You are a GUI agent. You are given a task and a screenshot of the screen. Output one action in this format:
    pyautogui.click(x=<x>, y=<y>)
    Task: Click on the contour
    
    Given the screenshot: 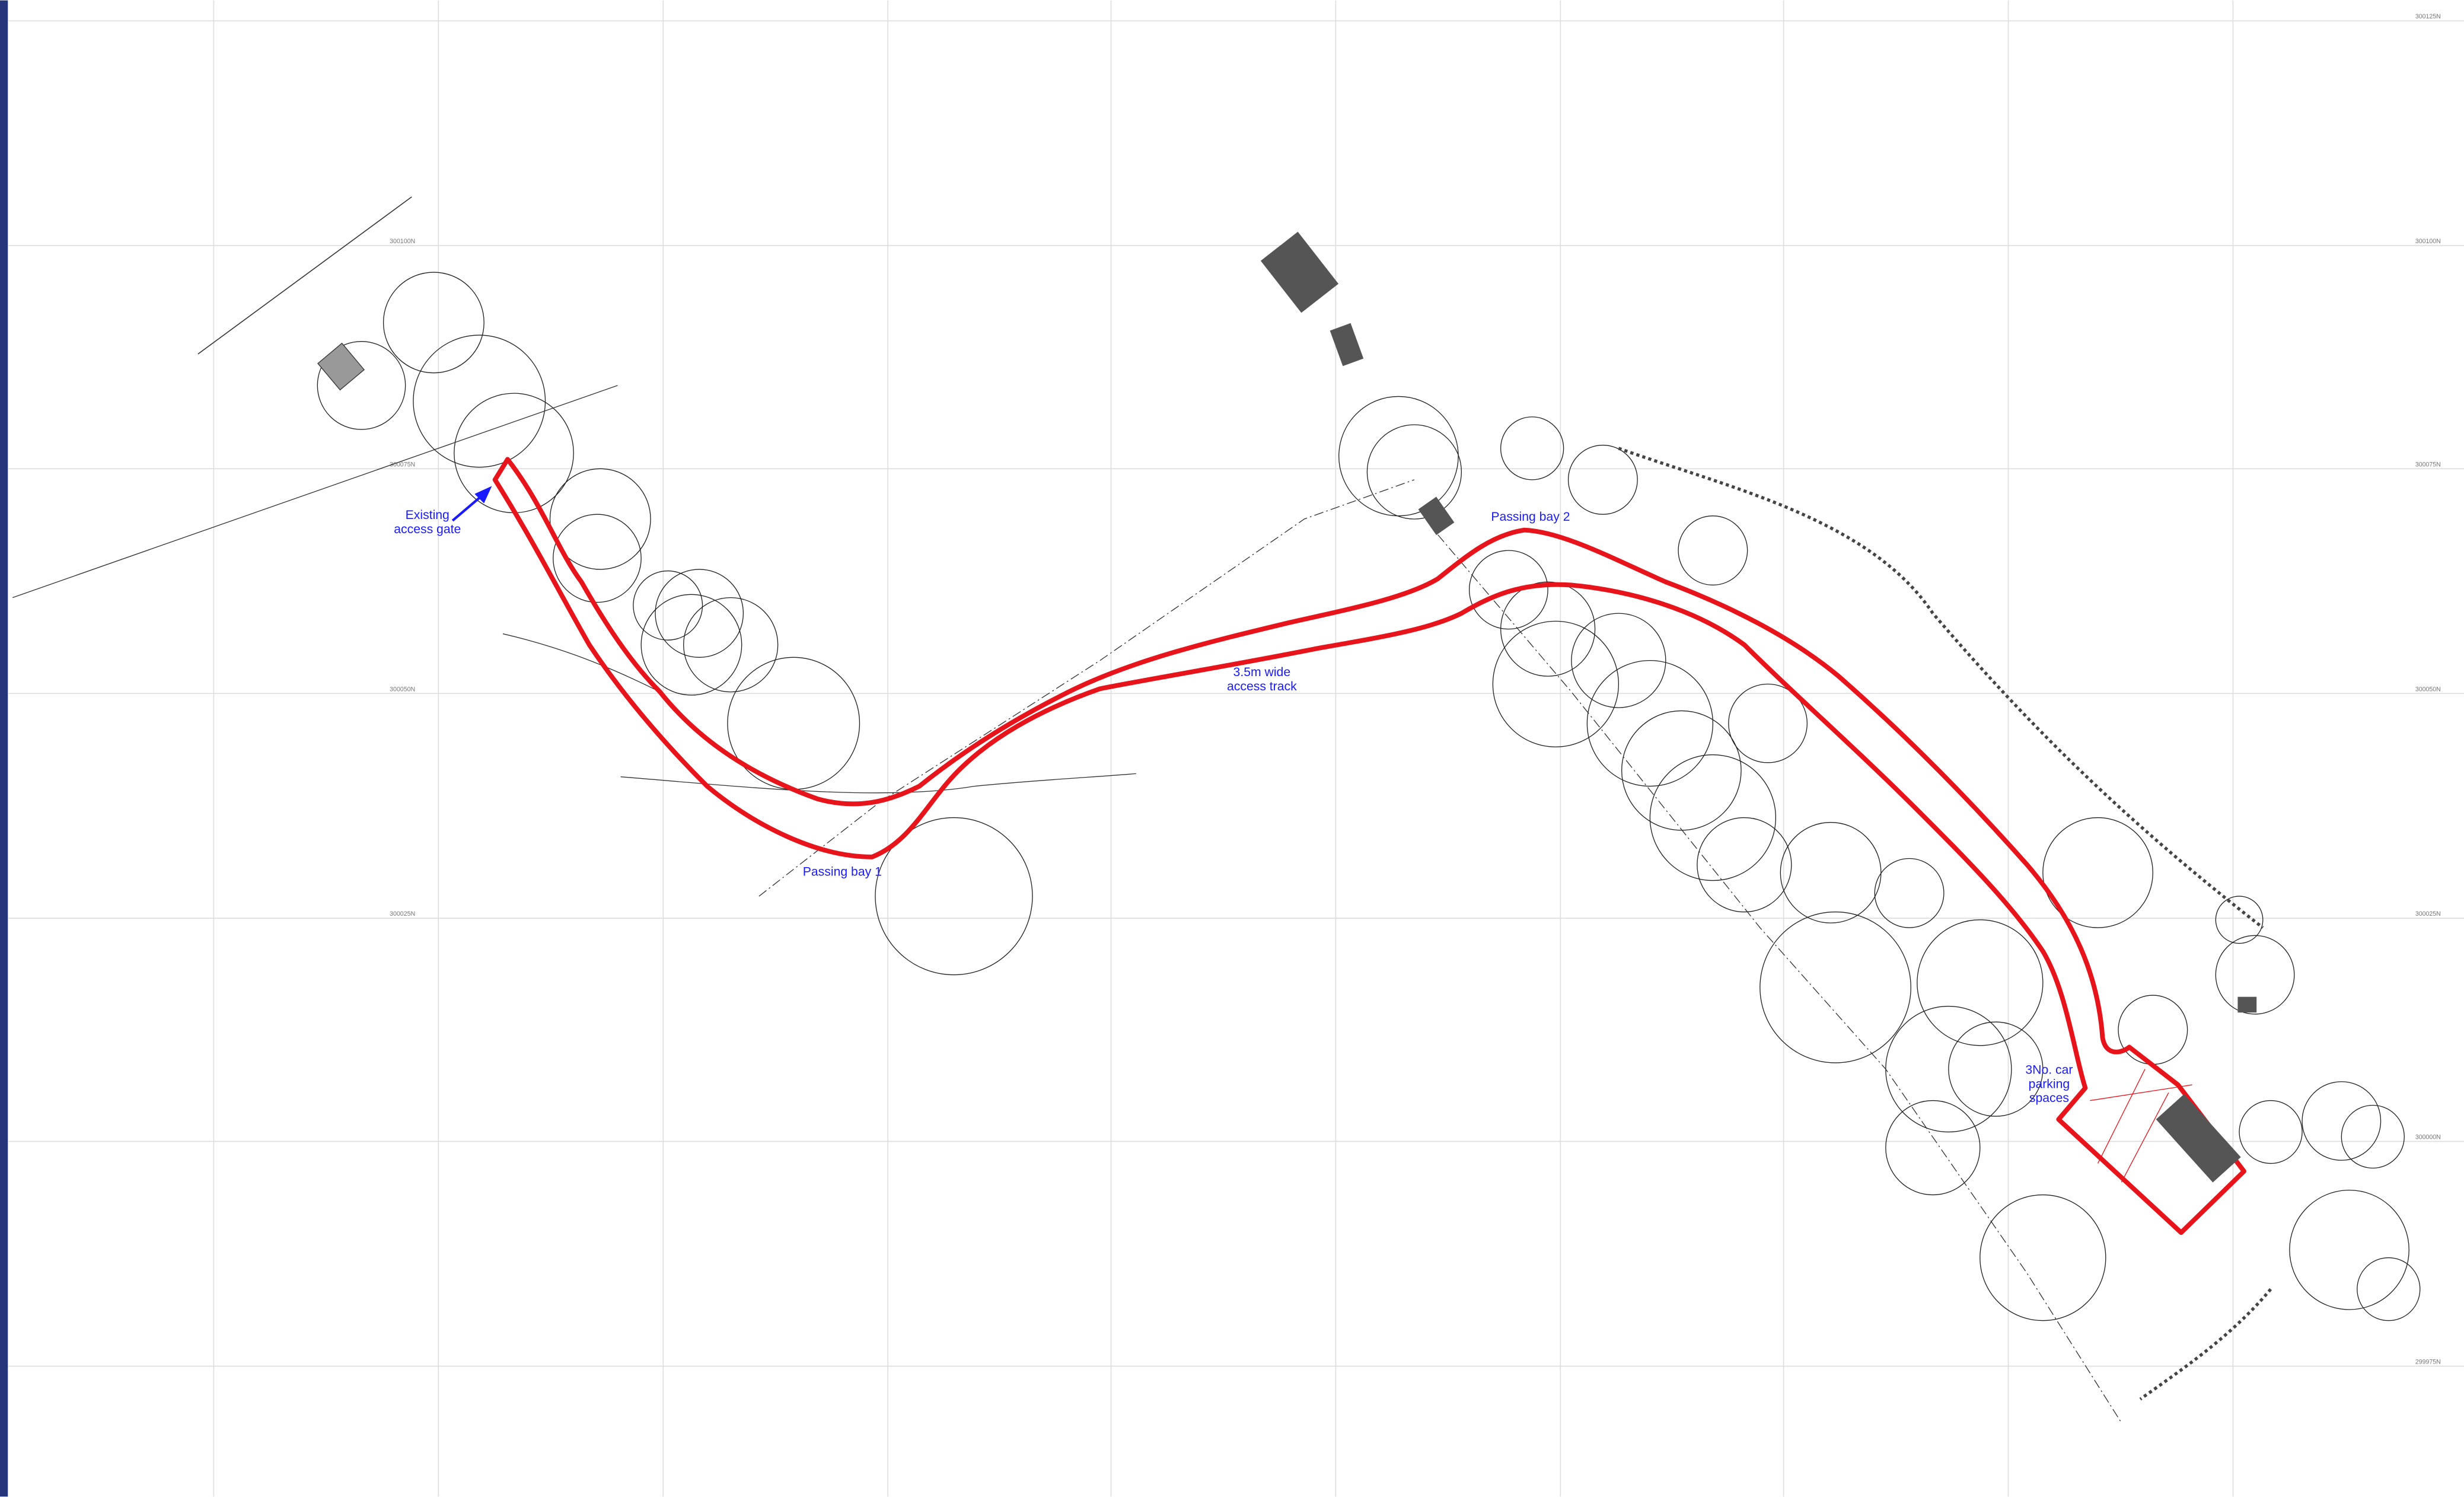 What is the action you would take?
    pyautogui.click(x=581, y=663)
    